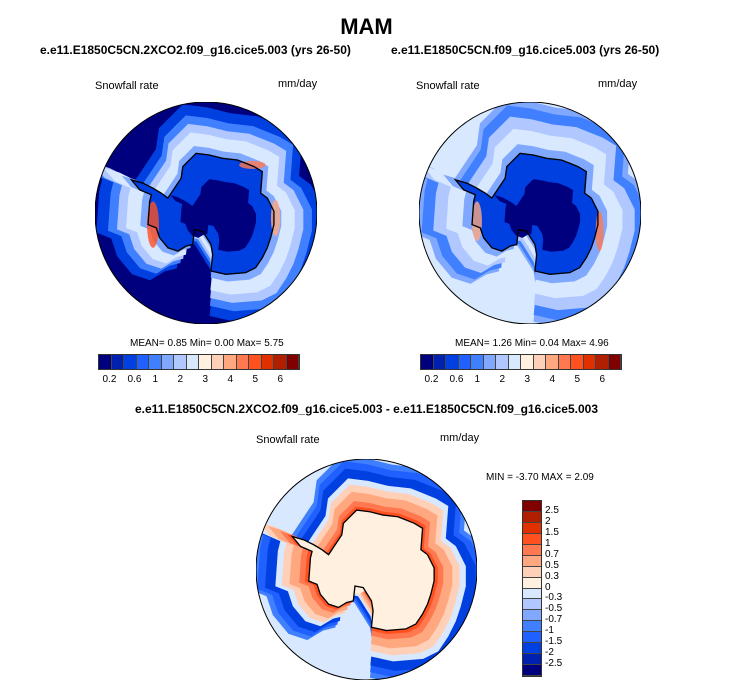 The image size is (733, 686). Describe the element at coordinates (366, 569) in the screenshot. I see `map-difference-snowfall` at that location.